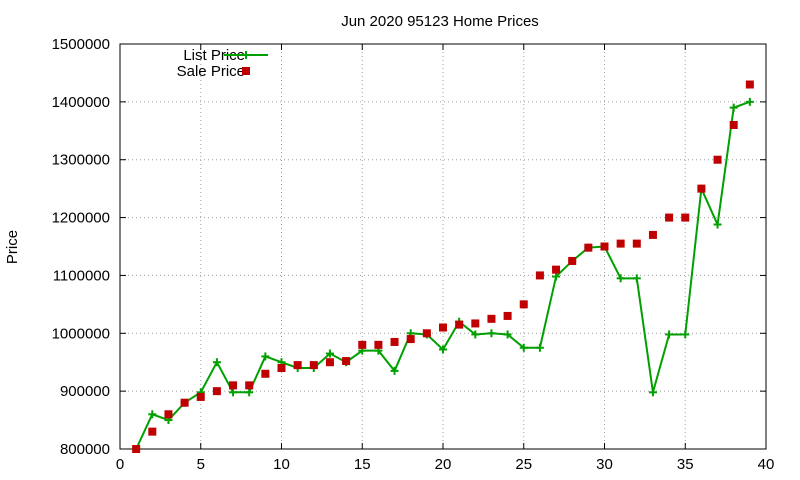 This screenshot has height=480, width=800. I want to click on y-axis-label: Price, so click(12, 247).